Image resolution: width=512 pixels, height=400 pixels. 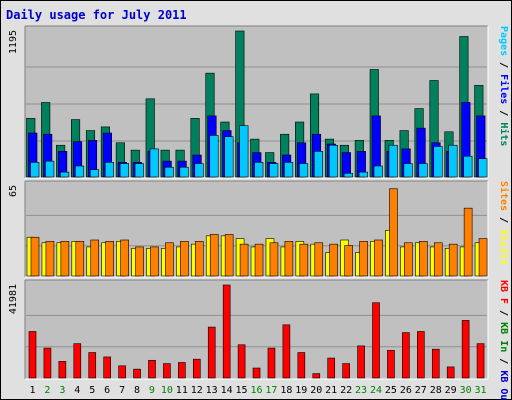 I want to click on x-tick-label: 12, so click(x=197, y=390).